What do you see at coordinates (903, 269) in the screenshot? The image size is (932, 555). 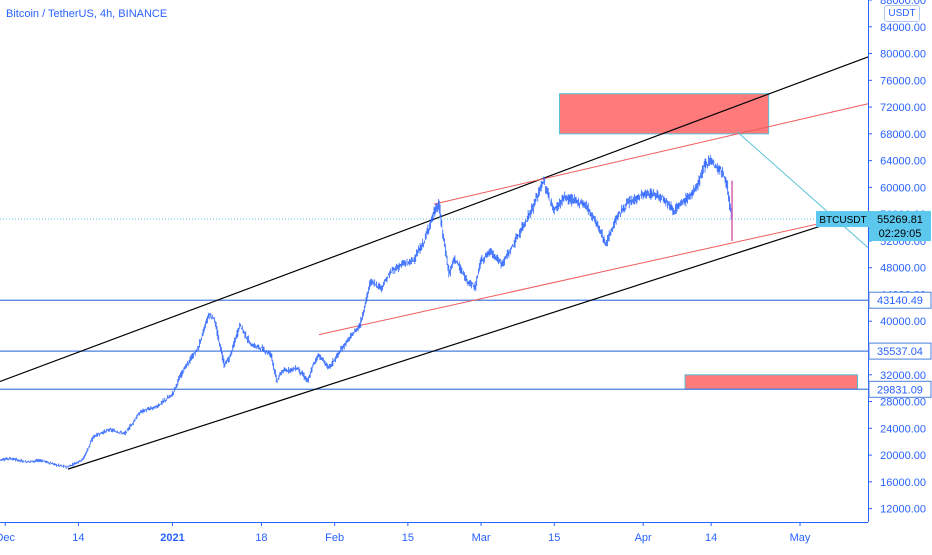 I see `y-tick-label: 48000.00` at bounding box center [903, 269].